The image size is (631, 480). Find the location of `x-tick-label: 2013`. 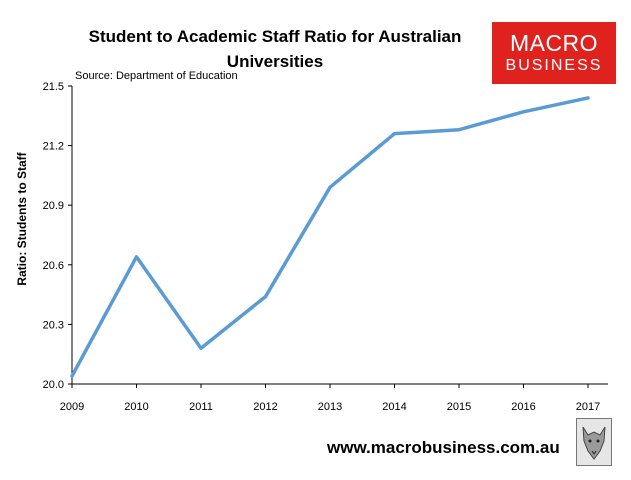

x-tick-label: 2013 is located at coordinates (330, 407).